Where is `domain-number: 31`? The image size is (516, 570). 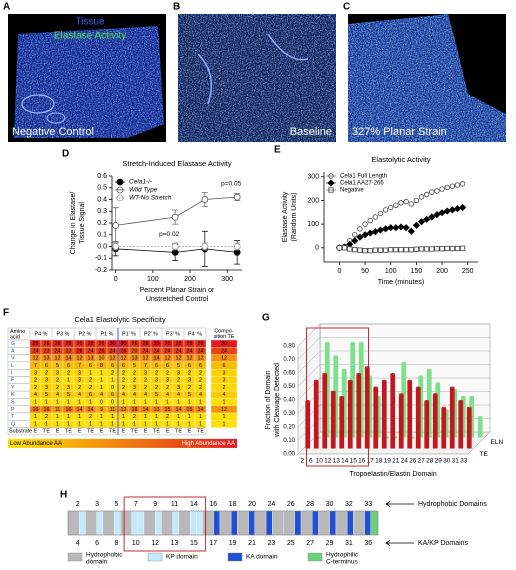 domain-number: 31 is located at coordinates (349, 543).